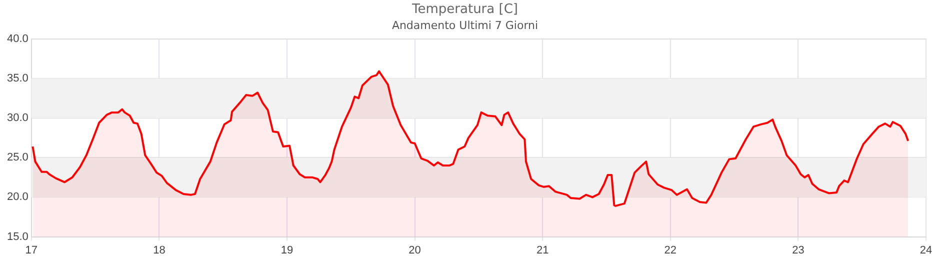  Describe the element at coordinates (926, 250) in the screenshot. I see `x-tick-label: 24` at that location.